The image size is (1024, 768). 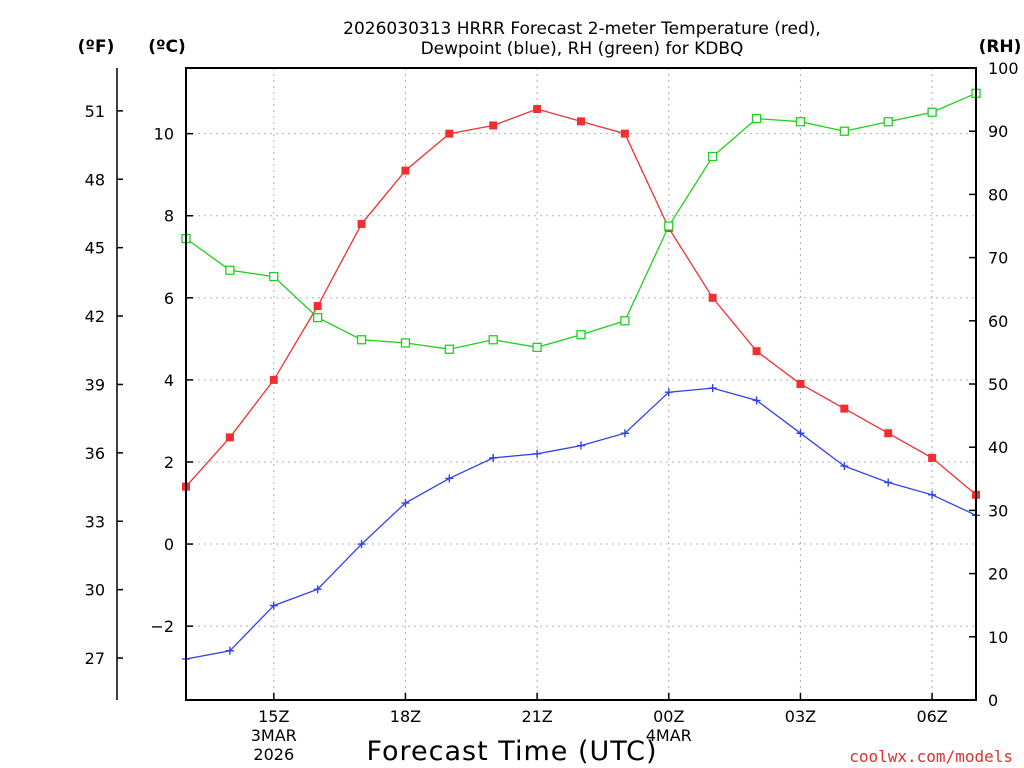 What do you see at coordinates (1003, 68) in the screenshot?
I see `rh-tick-label: 100` at bounding box center [1003, 68].